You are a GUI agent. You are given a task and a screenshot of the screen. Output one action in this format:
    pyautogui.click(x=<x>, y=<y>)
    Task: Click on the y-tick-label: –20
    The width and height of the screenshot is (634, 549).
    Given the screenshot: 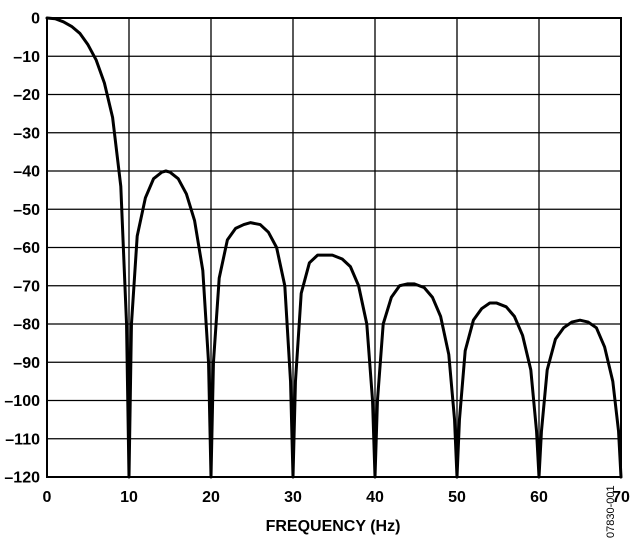 What is the action you would take?
    pyautogui.click(x=26, y=95)
    